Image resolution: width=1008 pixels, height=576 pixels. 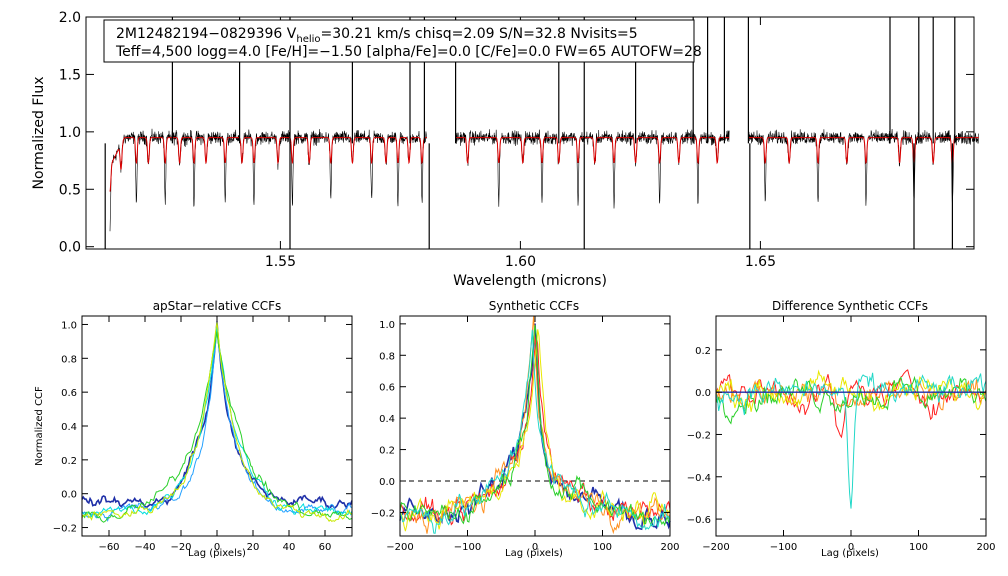 What do you see at coordinates (217, 306) in the screenshot?
I see `ccf1-title: apStar−relative CCFs` at bounding box center [217, 306].